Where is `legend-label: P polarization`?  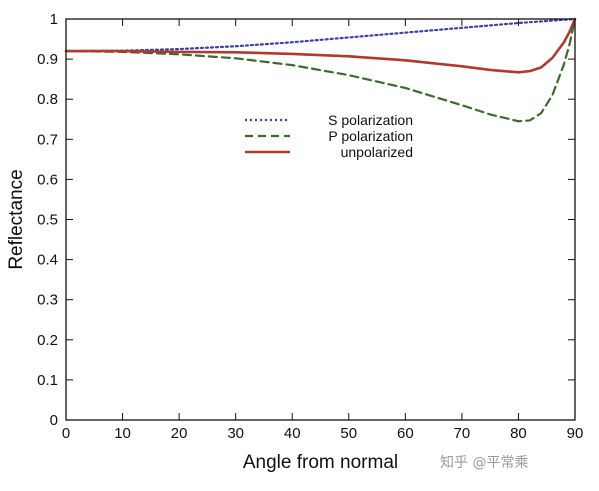
legend-label: P polarization is located at coordinates (370, 136).